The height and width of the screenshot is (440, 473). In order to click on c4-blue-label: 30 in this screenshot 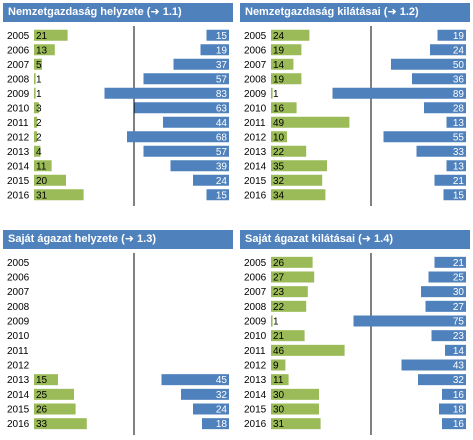, I will do `click(459, 292)`.